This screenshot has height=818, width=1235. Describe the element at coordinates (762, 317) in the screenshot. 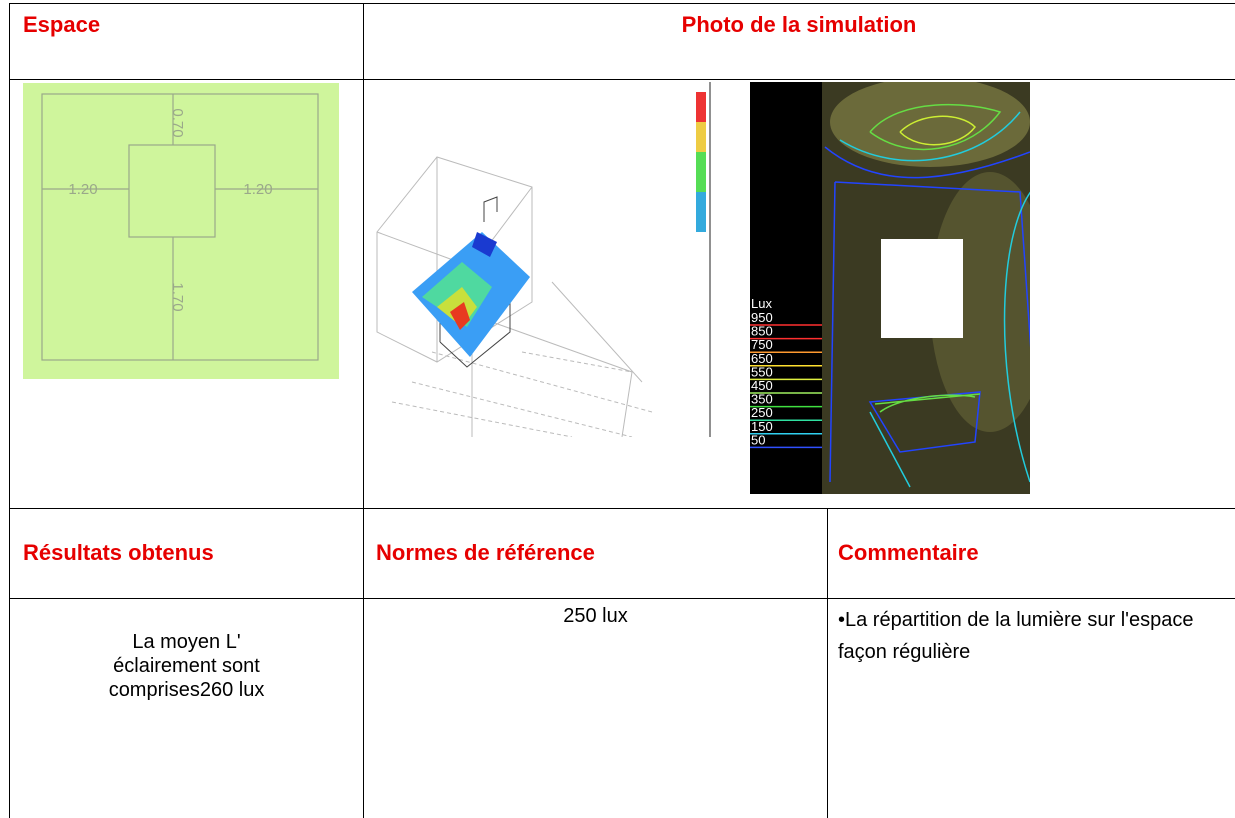

I see `legend-label: 950` at that location.